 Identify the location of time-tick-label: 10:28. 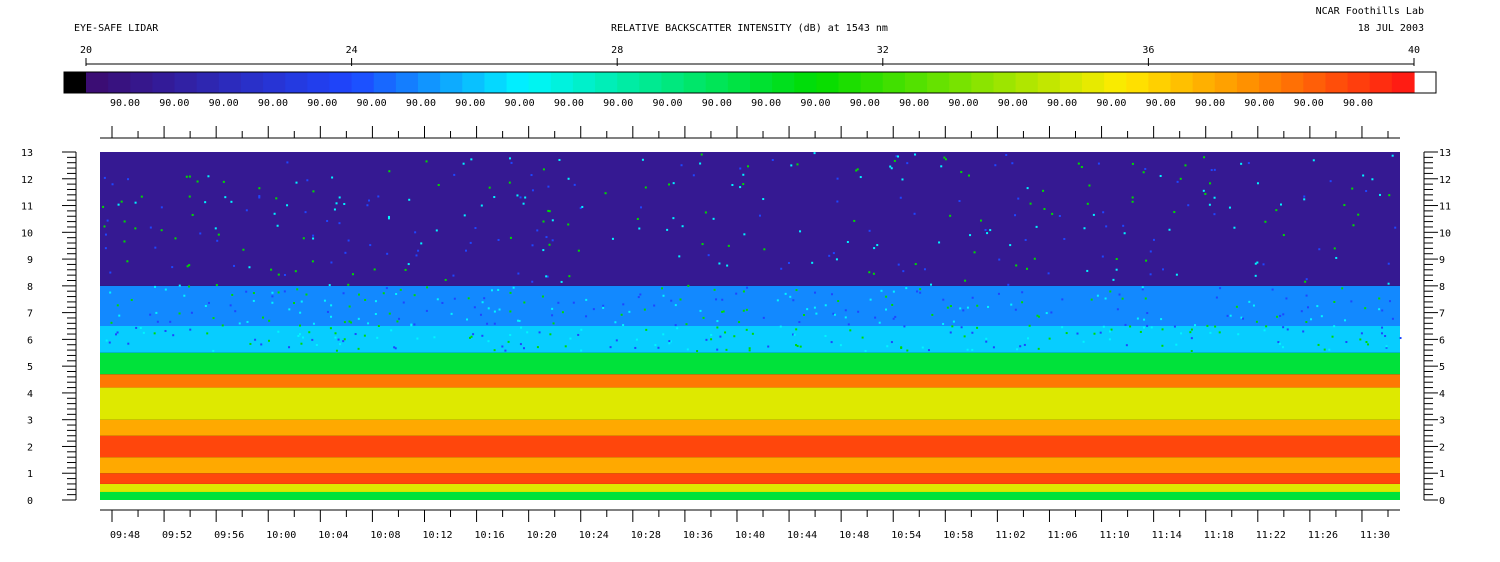
(646, 535).